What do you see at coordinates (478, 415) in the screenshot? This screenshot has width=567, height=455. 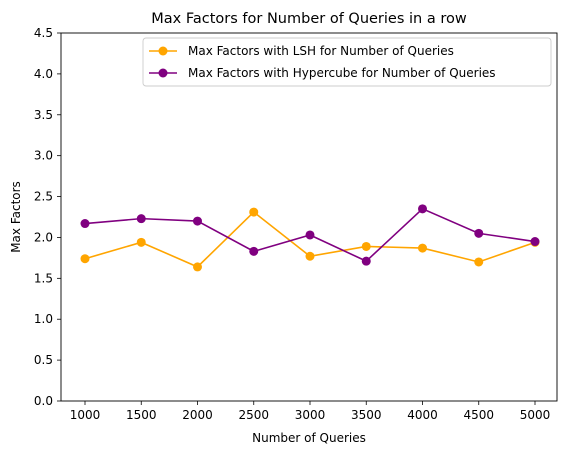 I see `x-tick-label: 4500` at bounding box center [478, 415].